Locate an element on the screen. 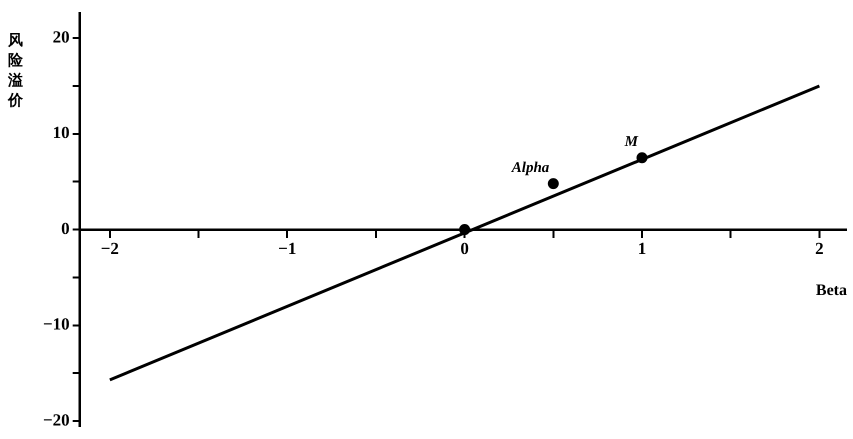 This screenshot has width=853, height=439. annotation: M is located at coordinates (631, 142).